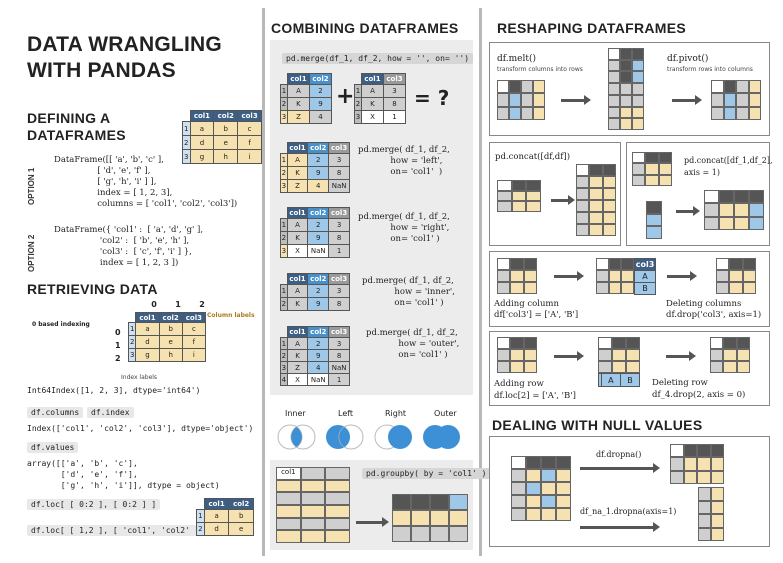 The image size is (783, 563). Describe the element at coordinates (396, 413) in the screenshot. I see `venn-label-right: Right` at that location.